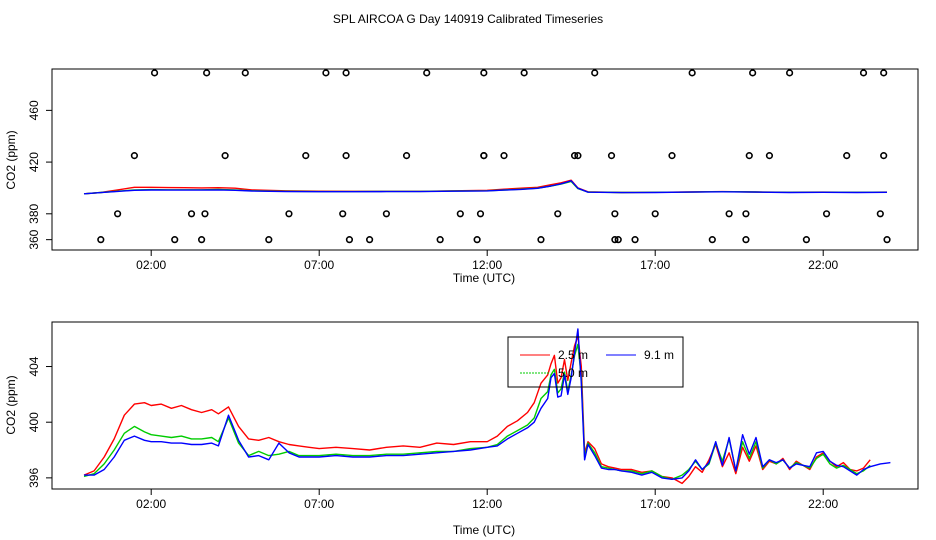 The image size is (936, 540). What do you see at coordinates (34, 213) in the screenshot?
I see `y-tick-label: 380` at bounding box center [34, 213].